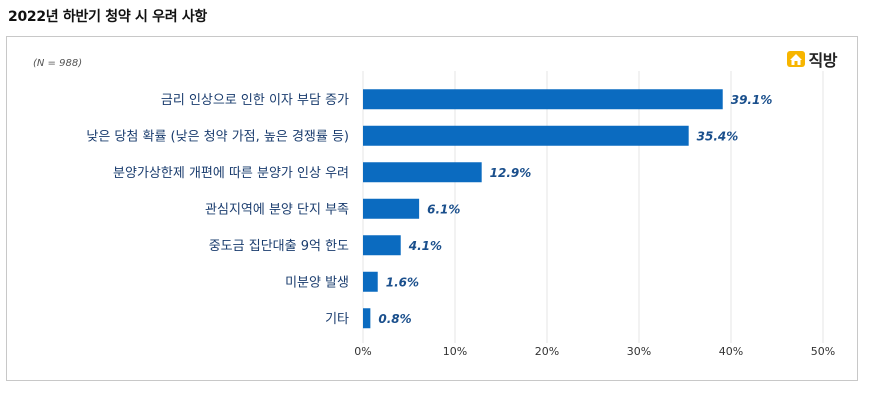  What do you see at coordinates (823, 351) in the screenshot?
I see `x-tick-label: 50%` at bounding box center [823, 351].